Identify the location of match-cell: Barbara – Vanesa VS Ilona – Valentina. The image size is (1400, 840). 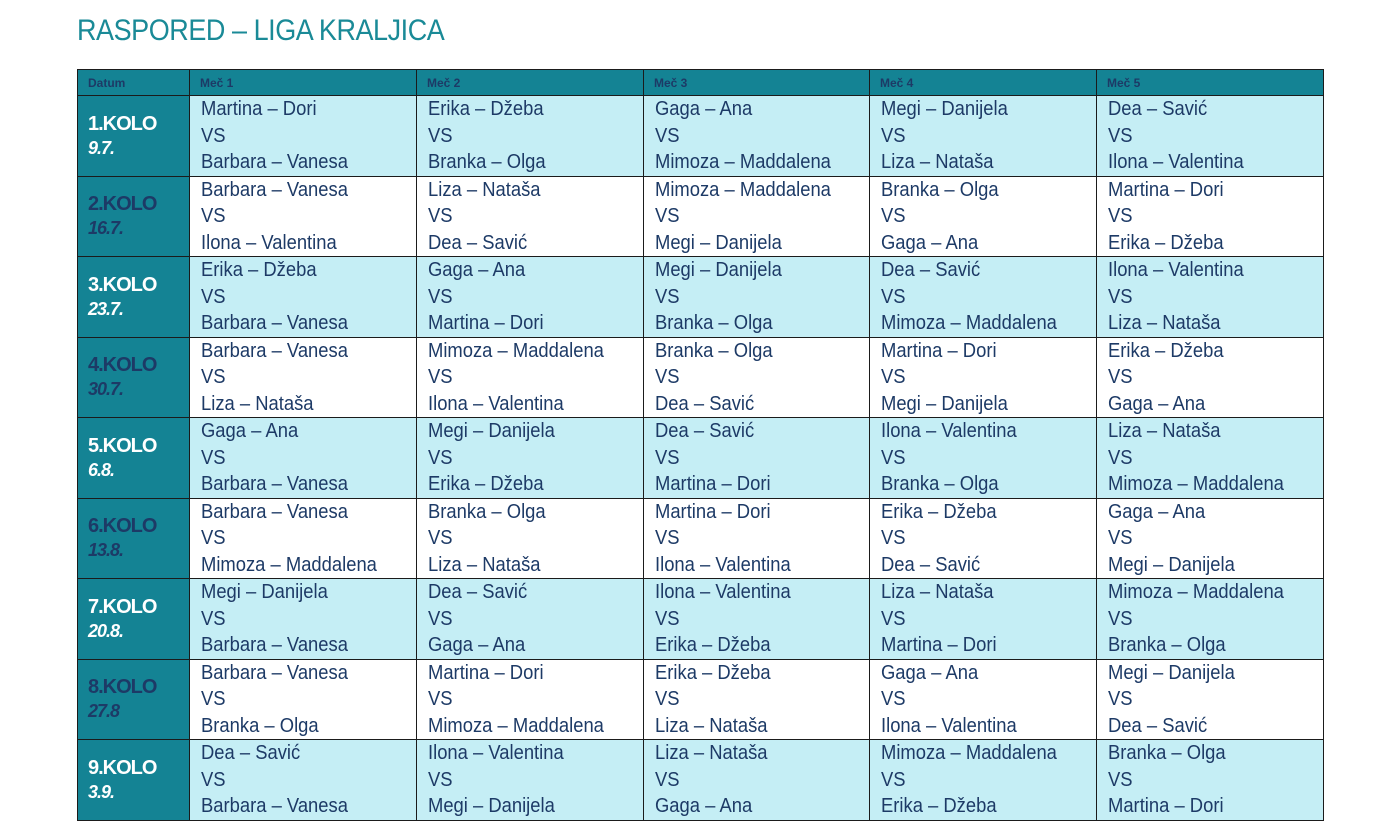
(303, 216).